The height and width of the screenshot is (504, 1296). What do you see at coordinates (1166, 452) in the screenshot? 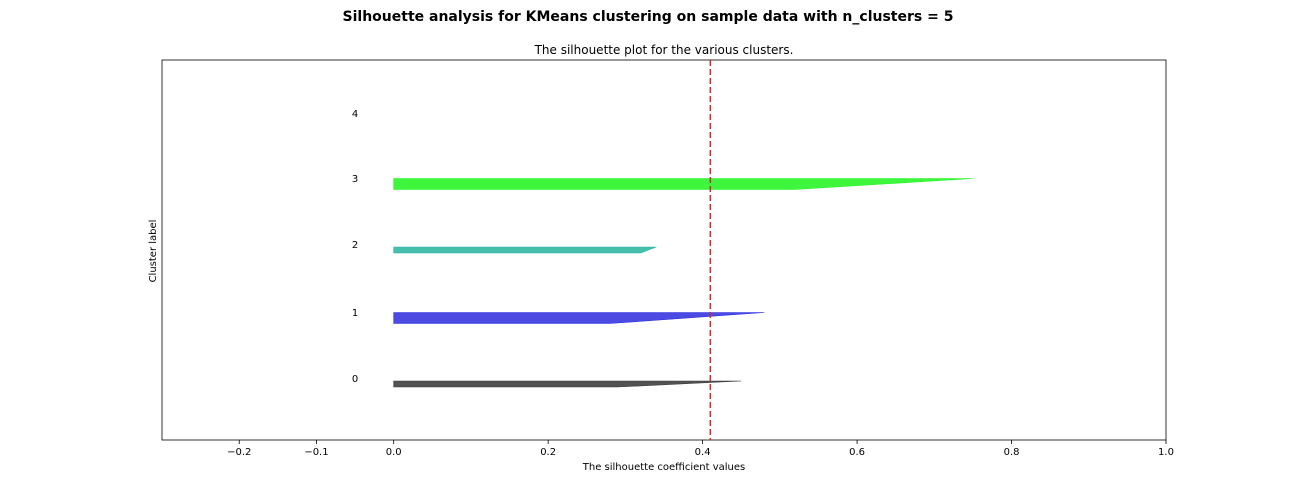
I see `x-tick-label: 1.0` at bounding box center [1166, 452].